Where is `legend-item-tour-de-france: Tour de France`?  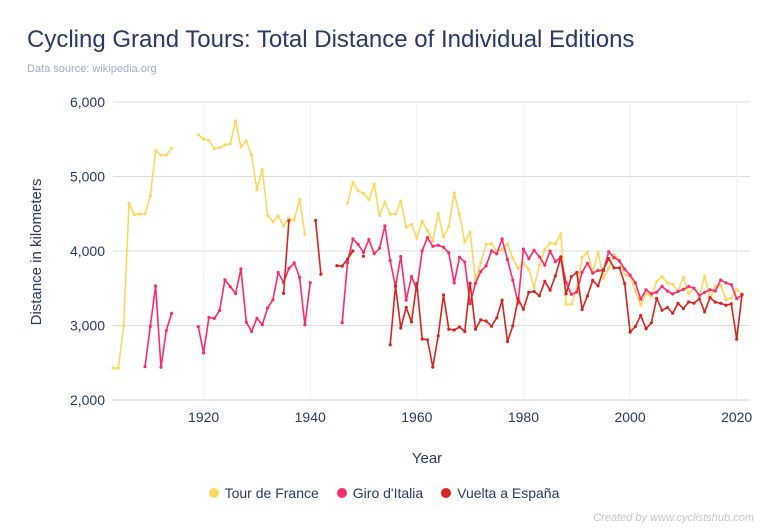
legend-item-tour-de-france: Tour de France is located at coordinates (263, 493).